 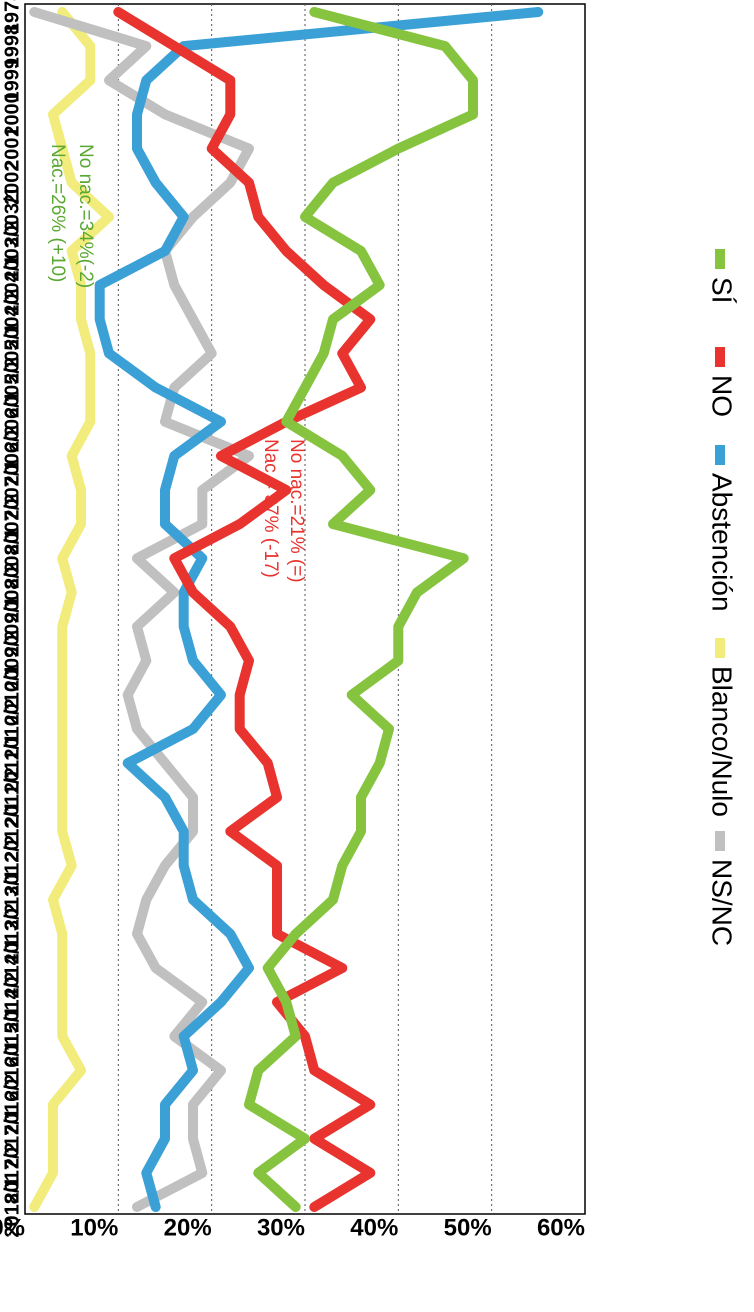 I want to click on legend-label: Abstención, so click(x=722, y=542).